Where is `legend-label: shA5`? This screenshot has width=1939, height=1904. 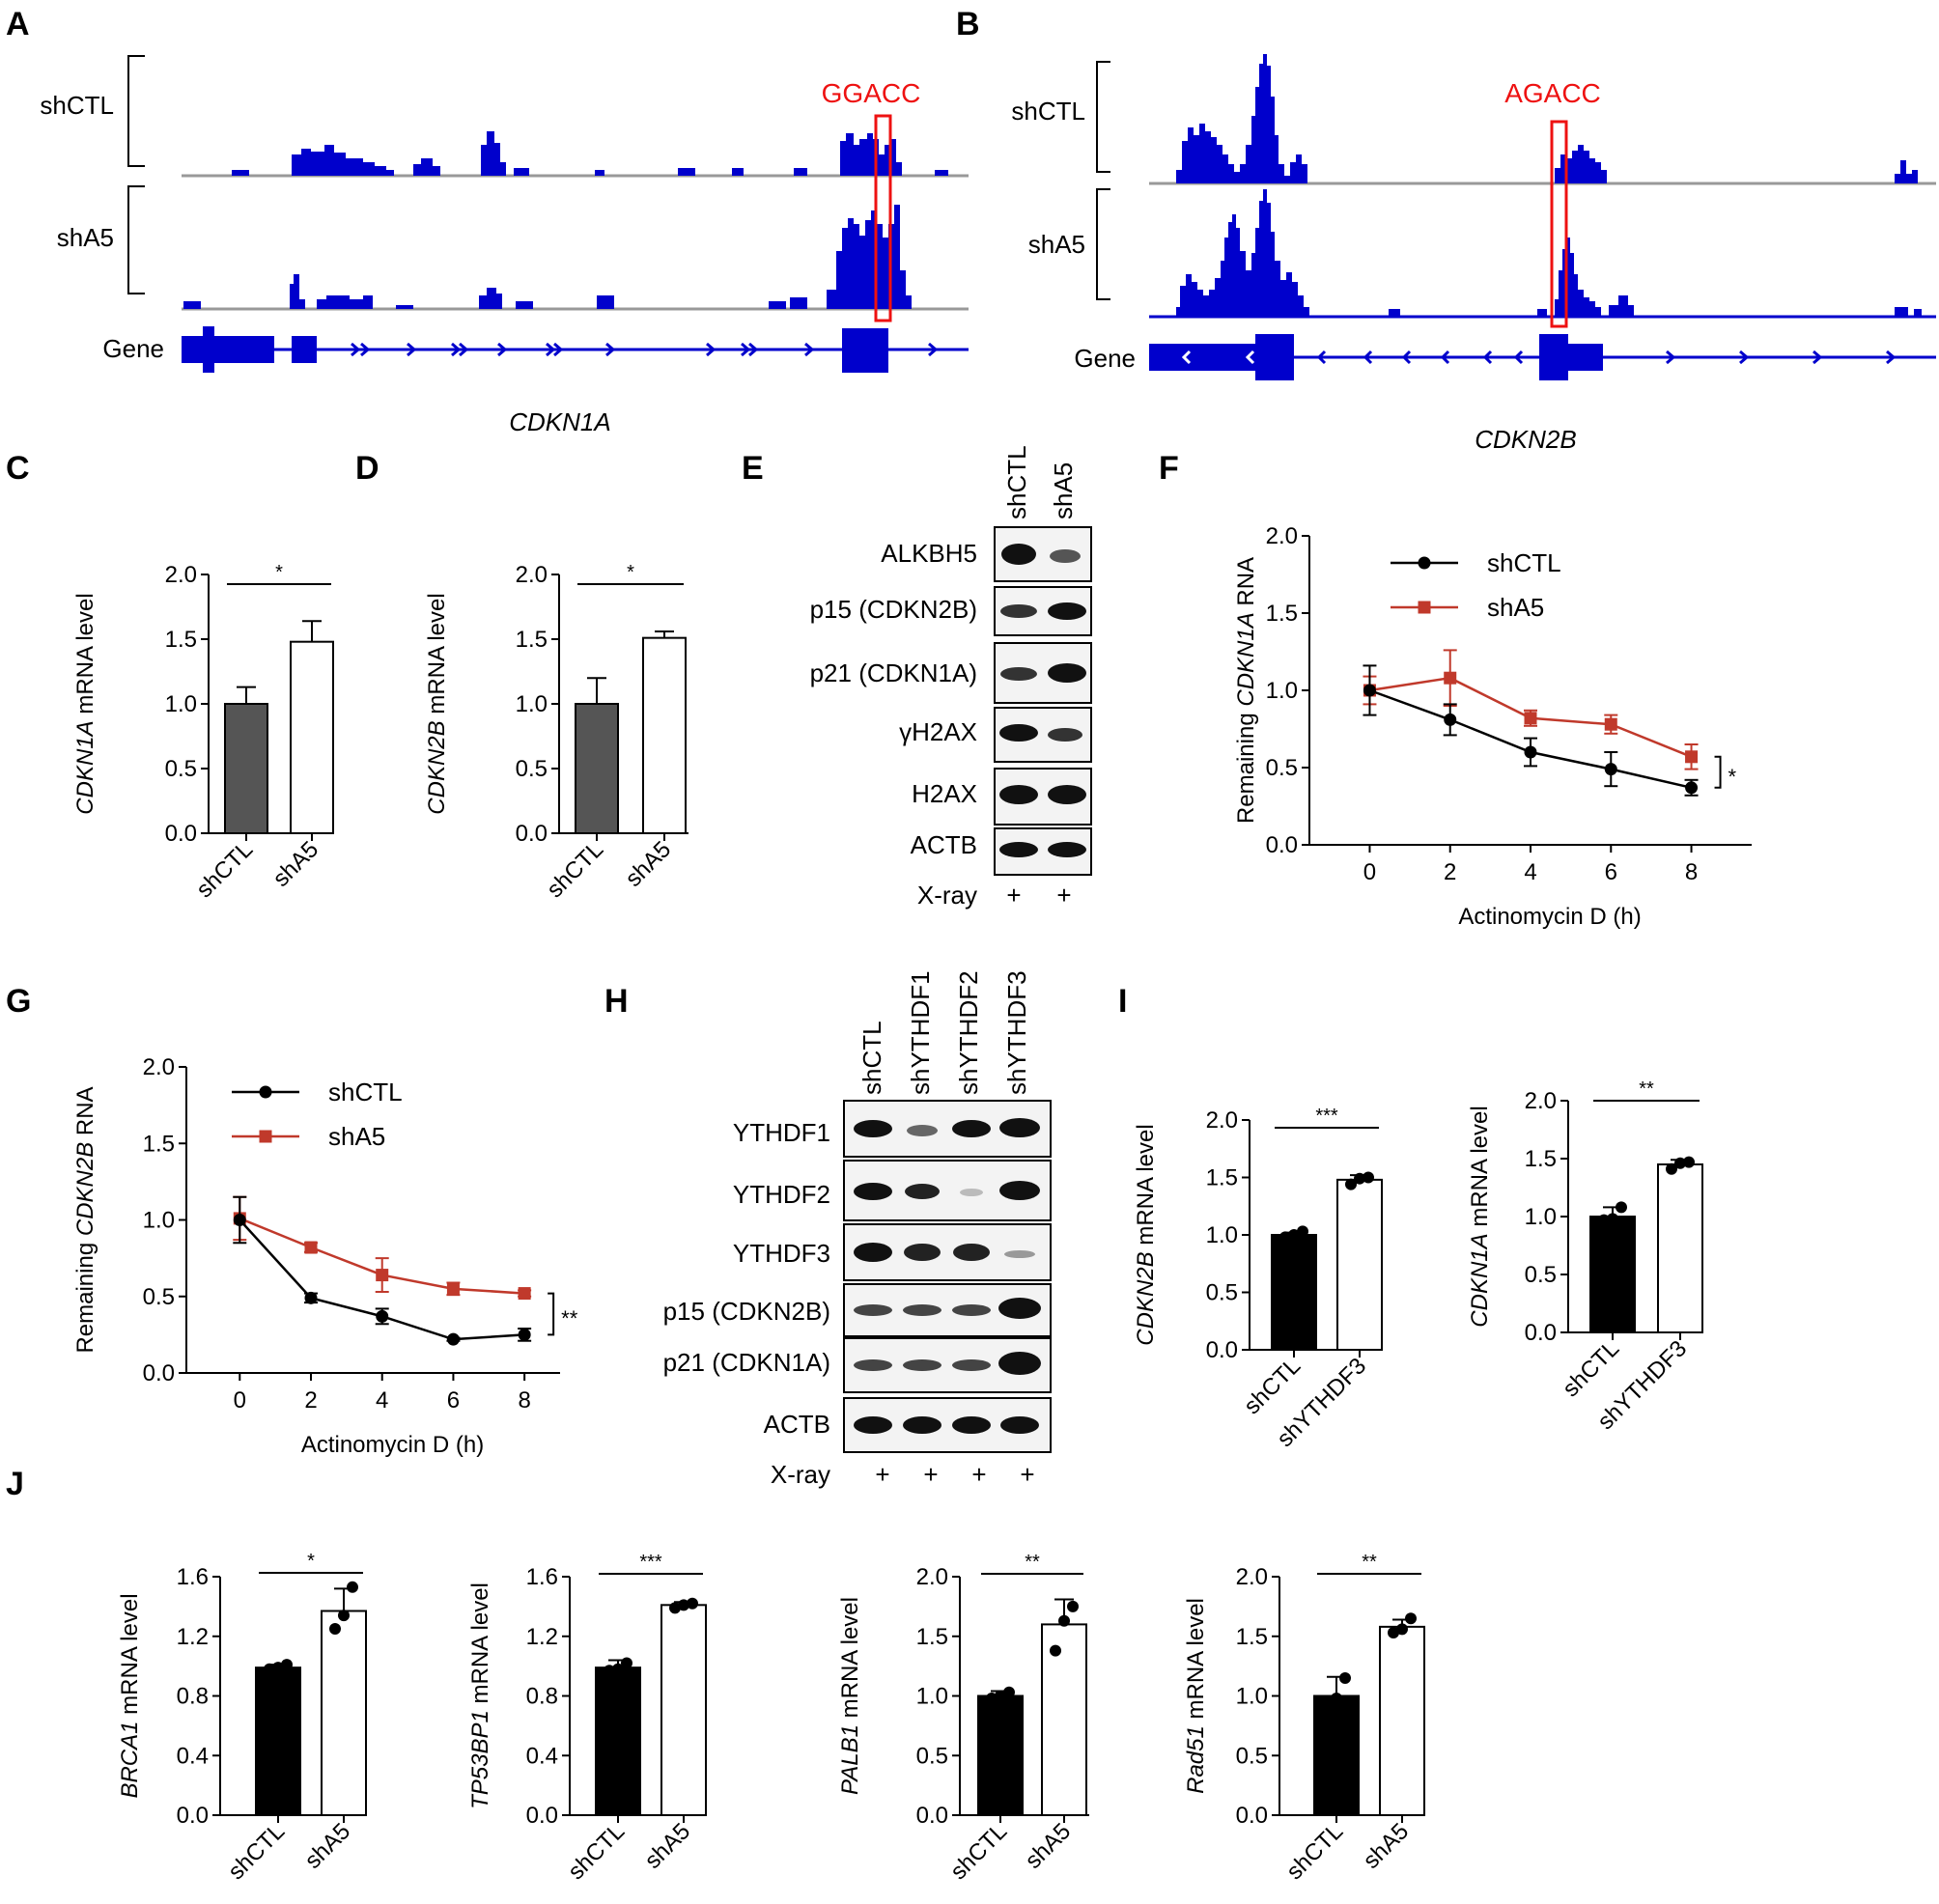 legend-label: shA5 is located at coordinates (1516, 608).